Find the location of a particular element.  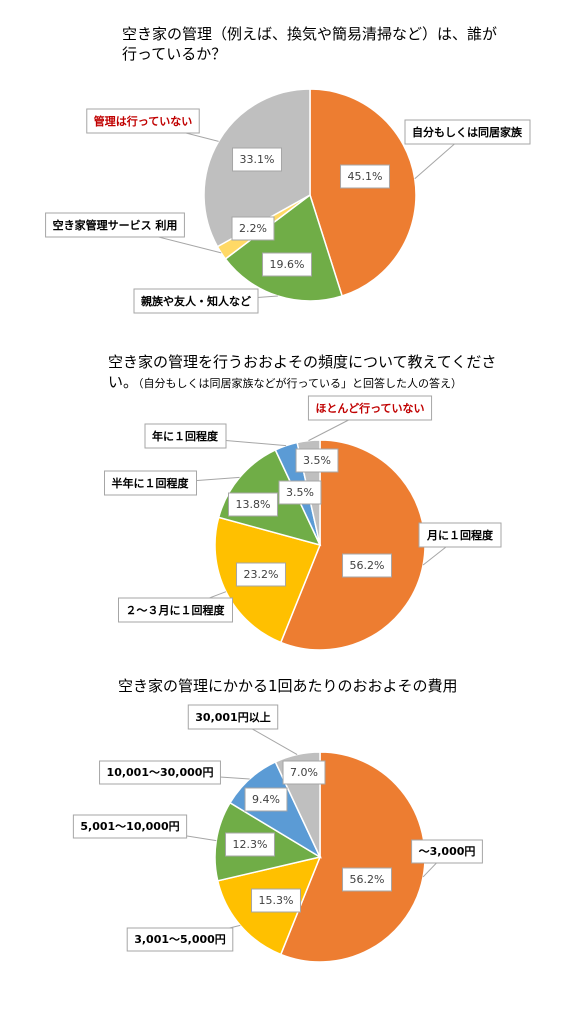

data-label: 19.6% is located at coordinates (287, 264).